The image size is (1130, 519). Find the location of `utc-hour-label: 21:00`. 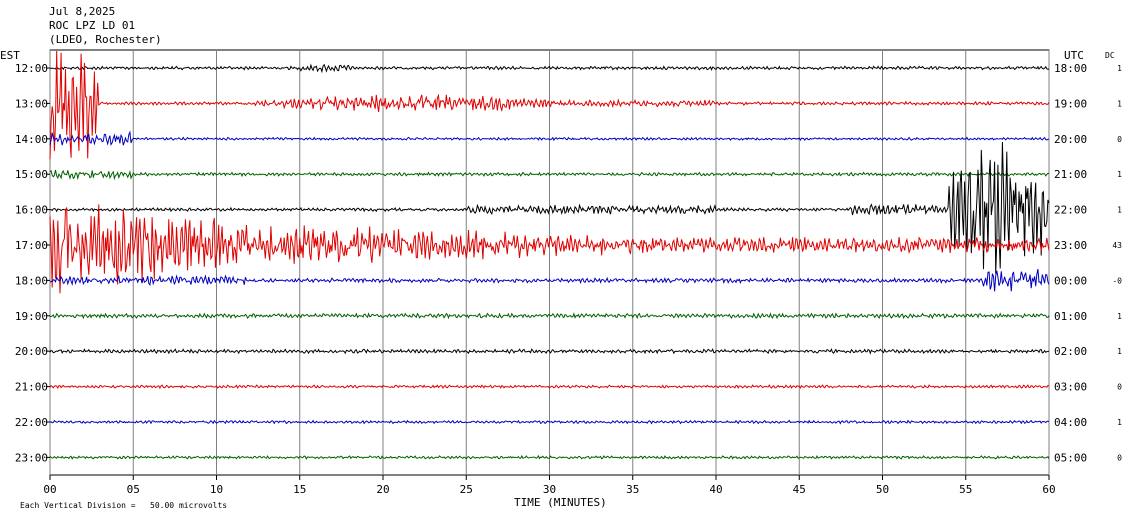

utc-hour-label: 21:00 is located at coordinates (1070, 174).